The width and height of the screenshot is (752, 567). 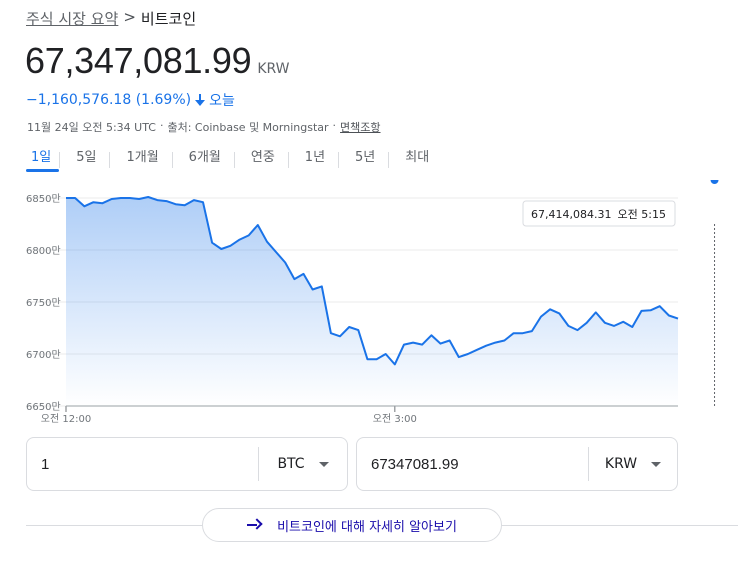 What do you see at coordinates (395, 419) in the screenshot?
I see `x-tick-label: 오전 3:00` at bounding box center [395, 419].